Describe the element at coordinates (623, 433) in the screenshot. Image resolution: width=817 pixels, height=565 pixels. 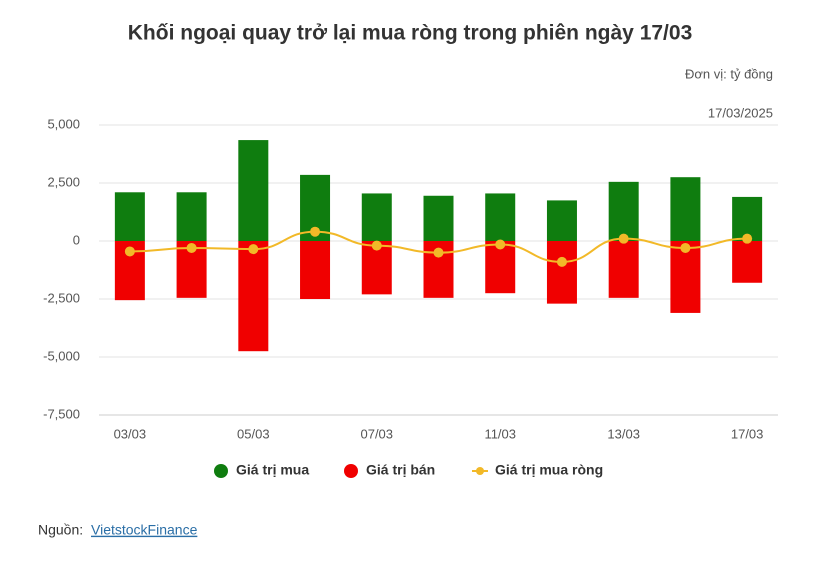
I see `x-tick-label: 13/03` at that location.